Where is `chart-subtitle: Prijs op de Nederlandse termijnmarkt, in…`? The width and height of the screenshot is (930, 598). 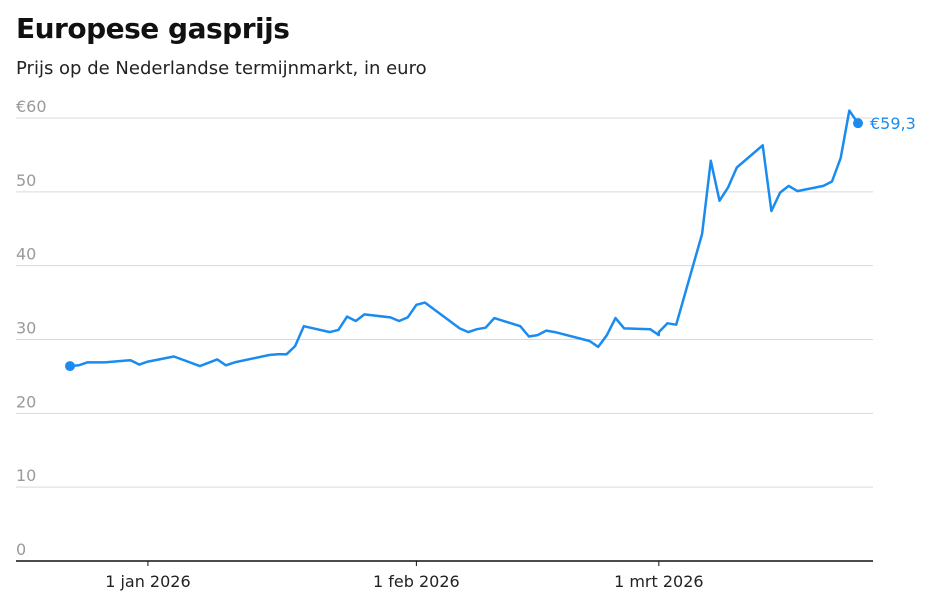 chart-subtitle: Prijs op de Nederlandse termijnmarkt, in… is located at coordinates (221, 68).